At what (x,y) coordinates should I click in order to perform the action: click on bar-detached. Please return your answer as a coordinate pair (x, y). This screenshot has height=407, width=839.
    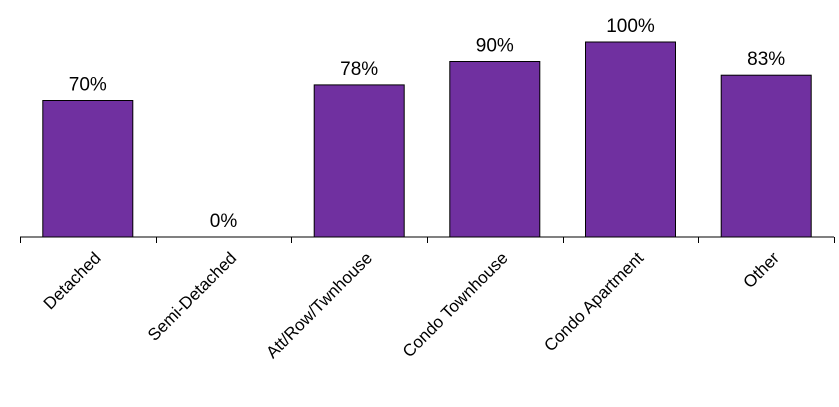
    Looking at the image, I should click on (88, 169).